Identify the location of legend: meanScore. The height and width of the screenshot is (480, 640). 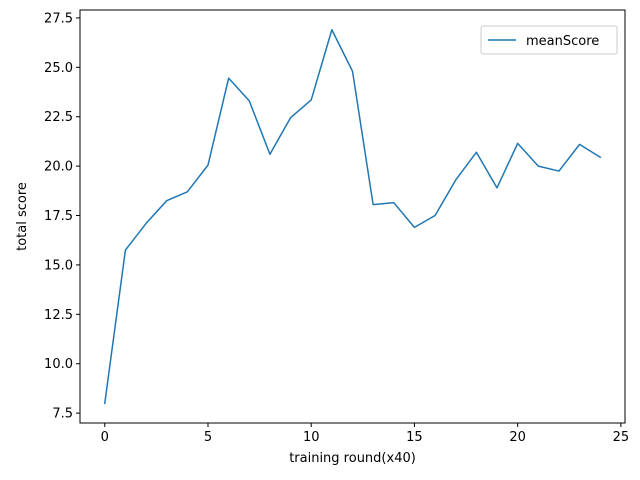
(549, 40).